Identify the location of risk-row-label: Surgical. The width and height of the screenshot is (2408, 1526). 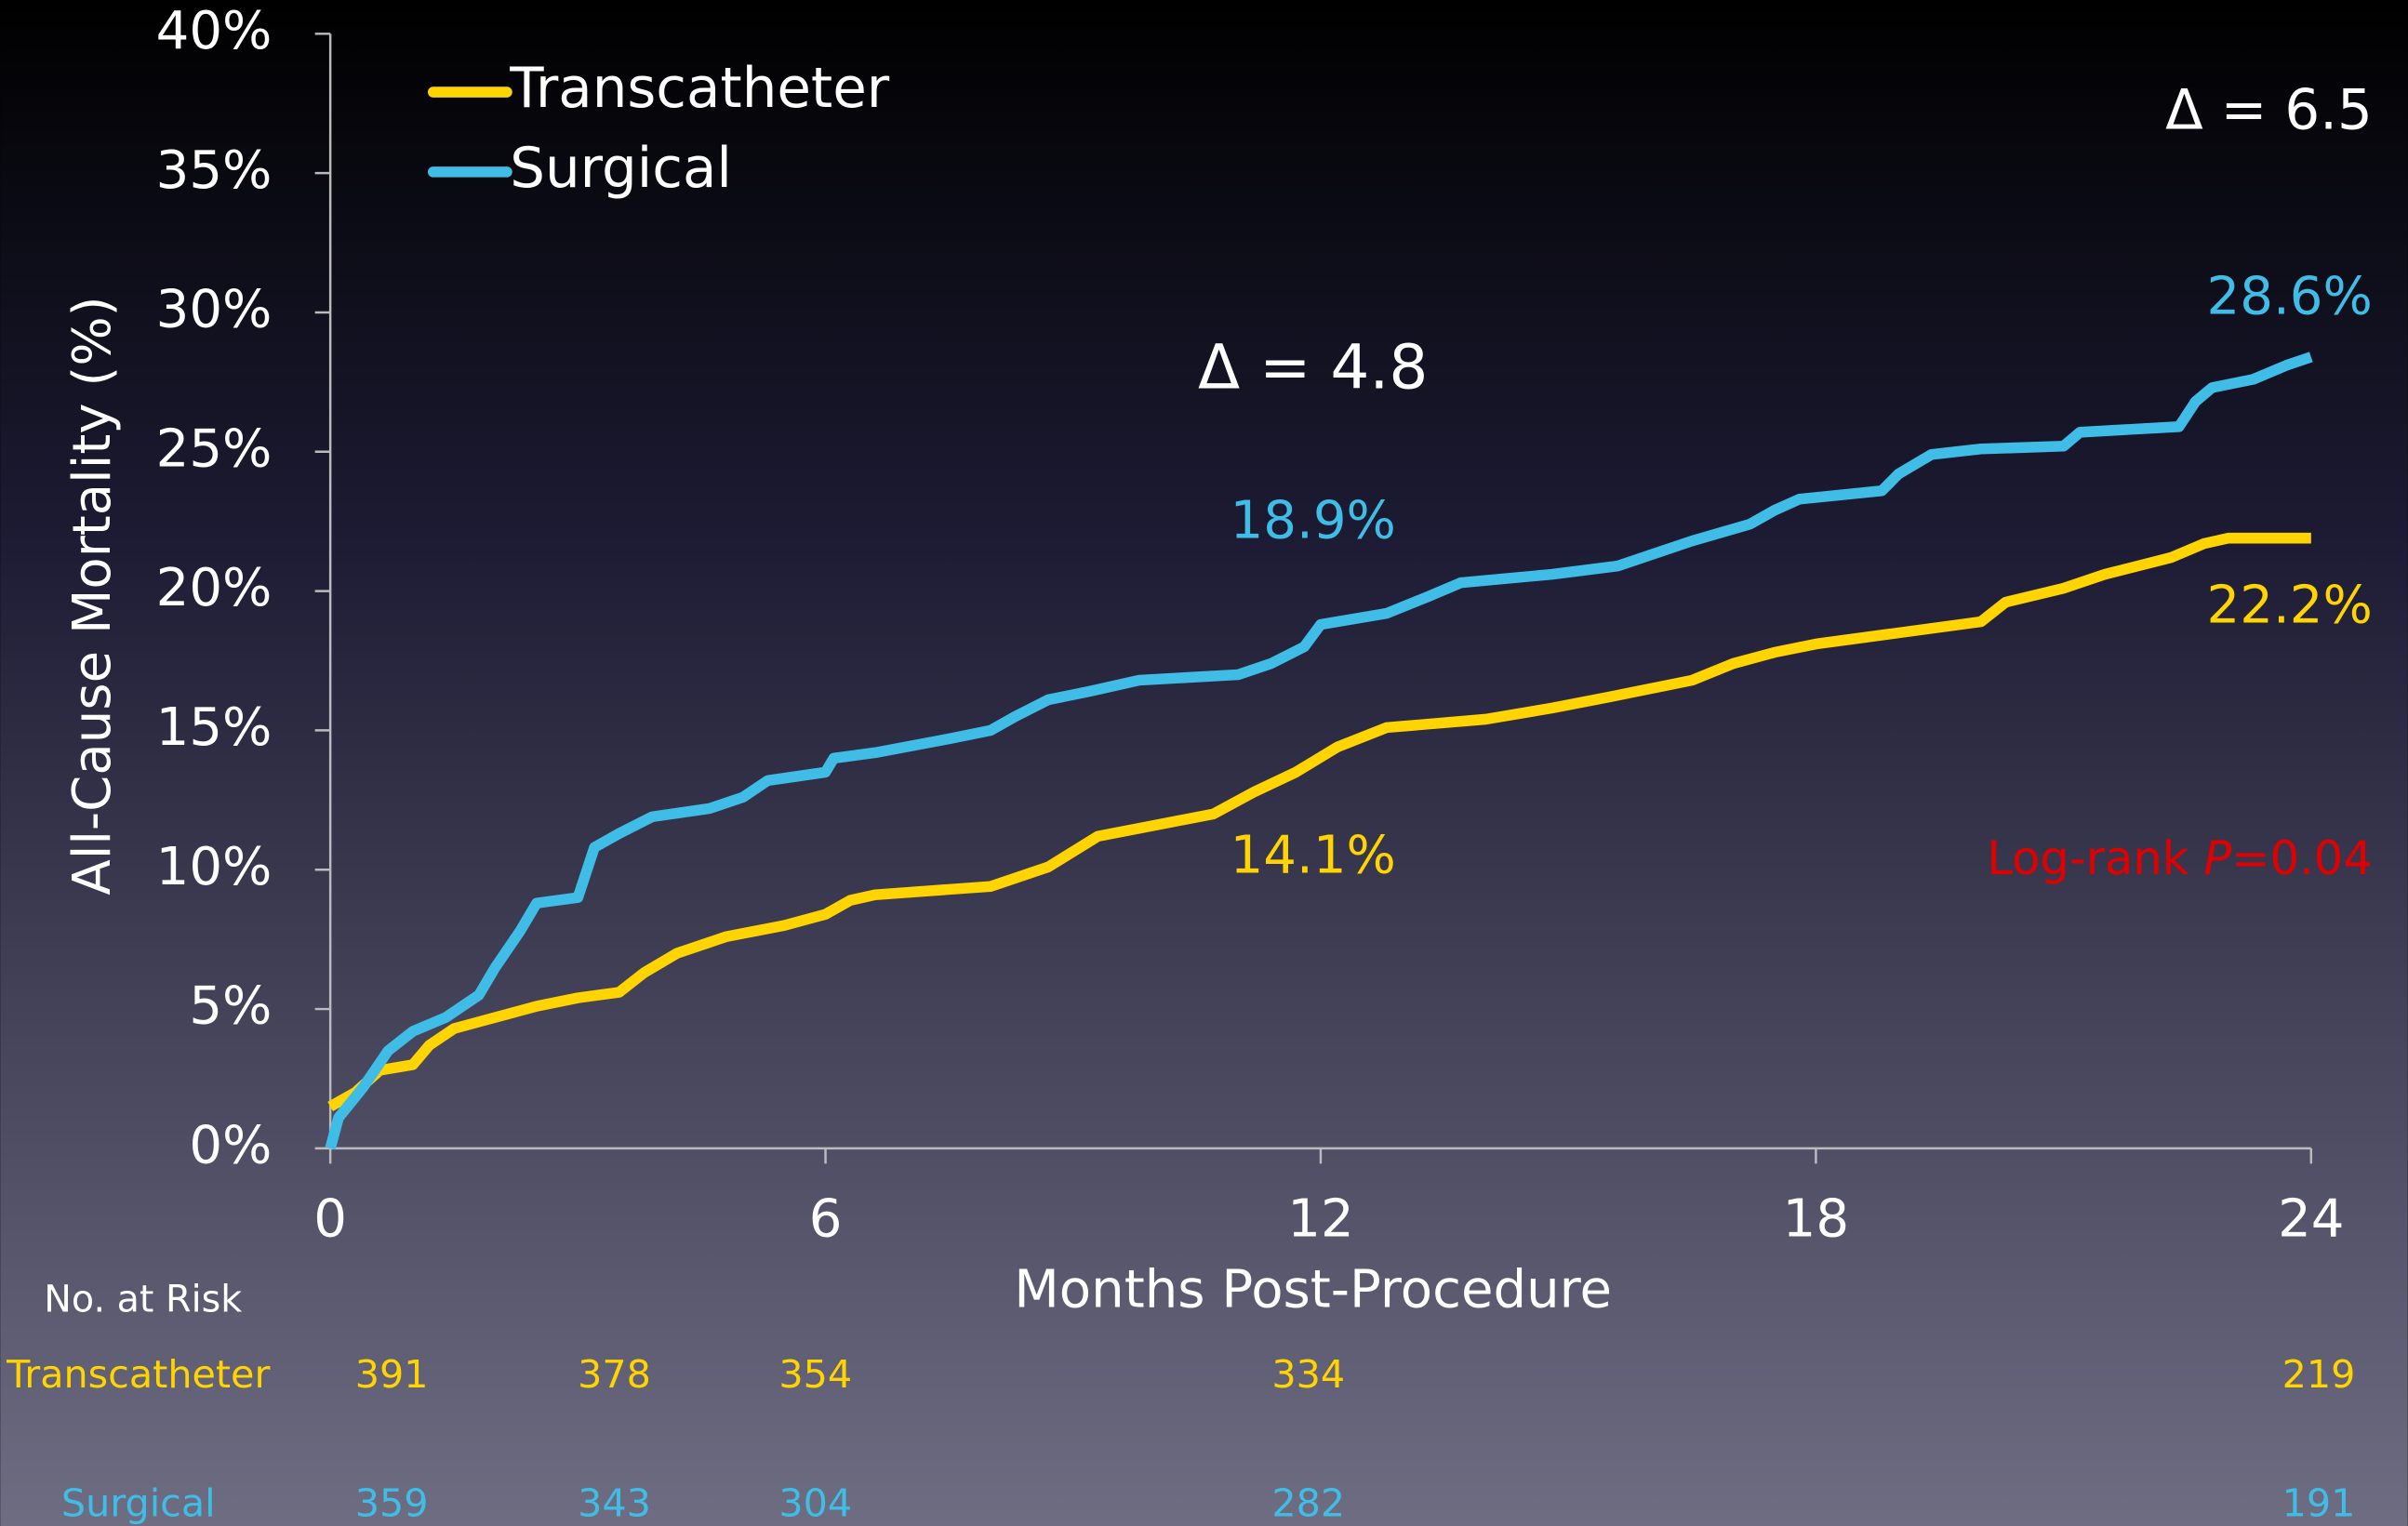
(138, 1504).